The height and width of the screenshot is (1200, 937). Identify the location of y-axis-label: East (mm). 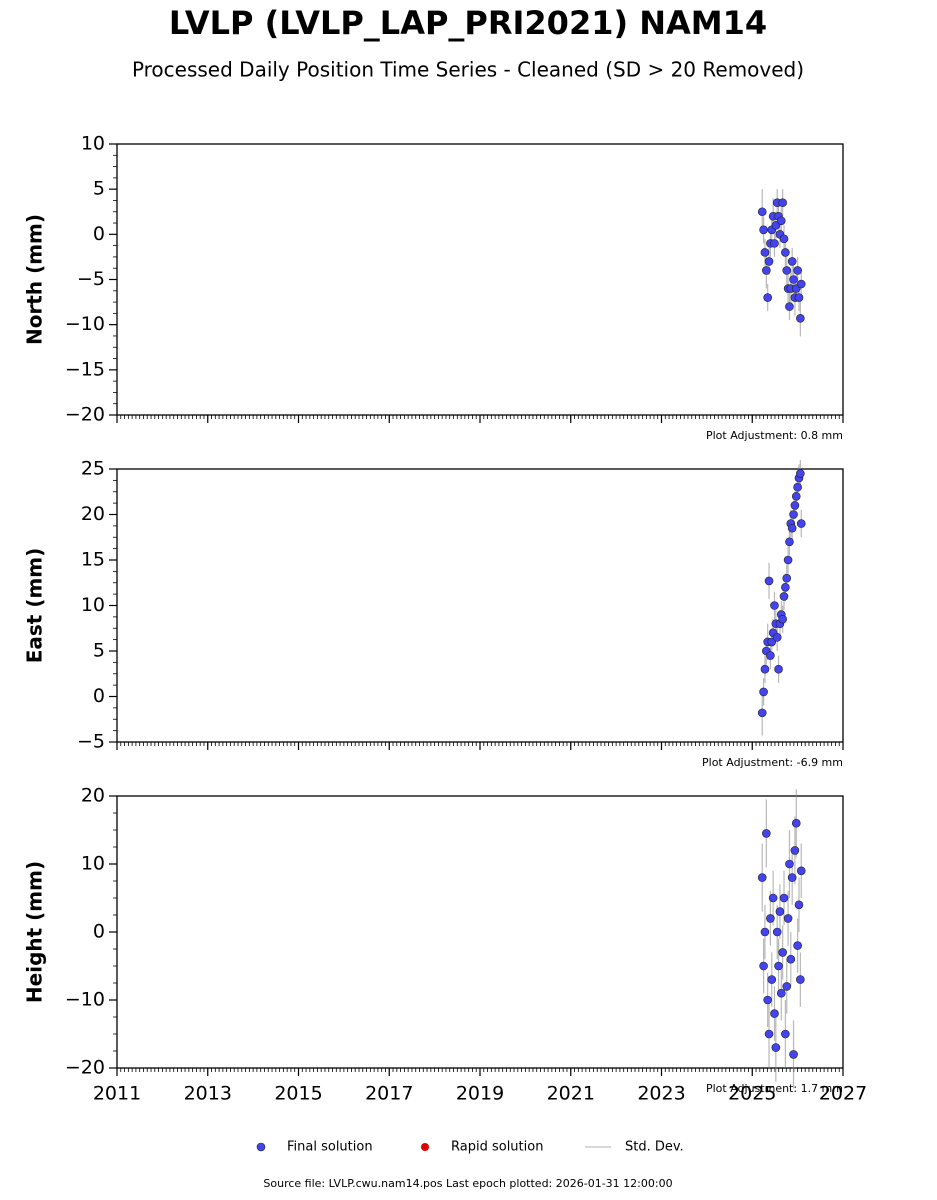
(35, 606).